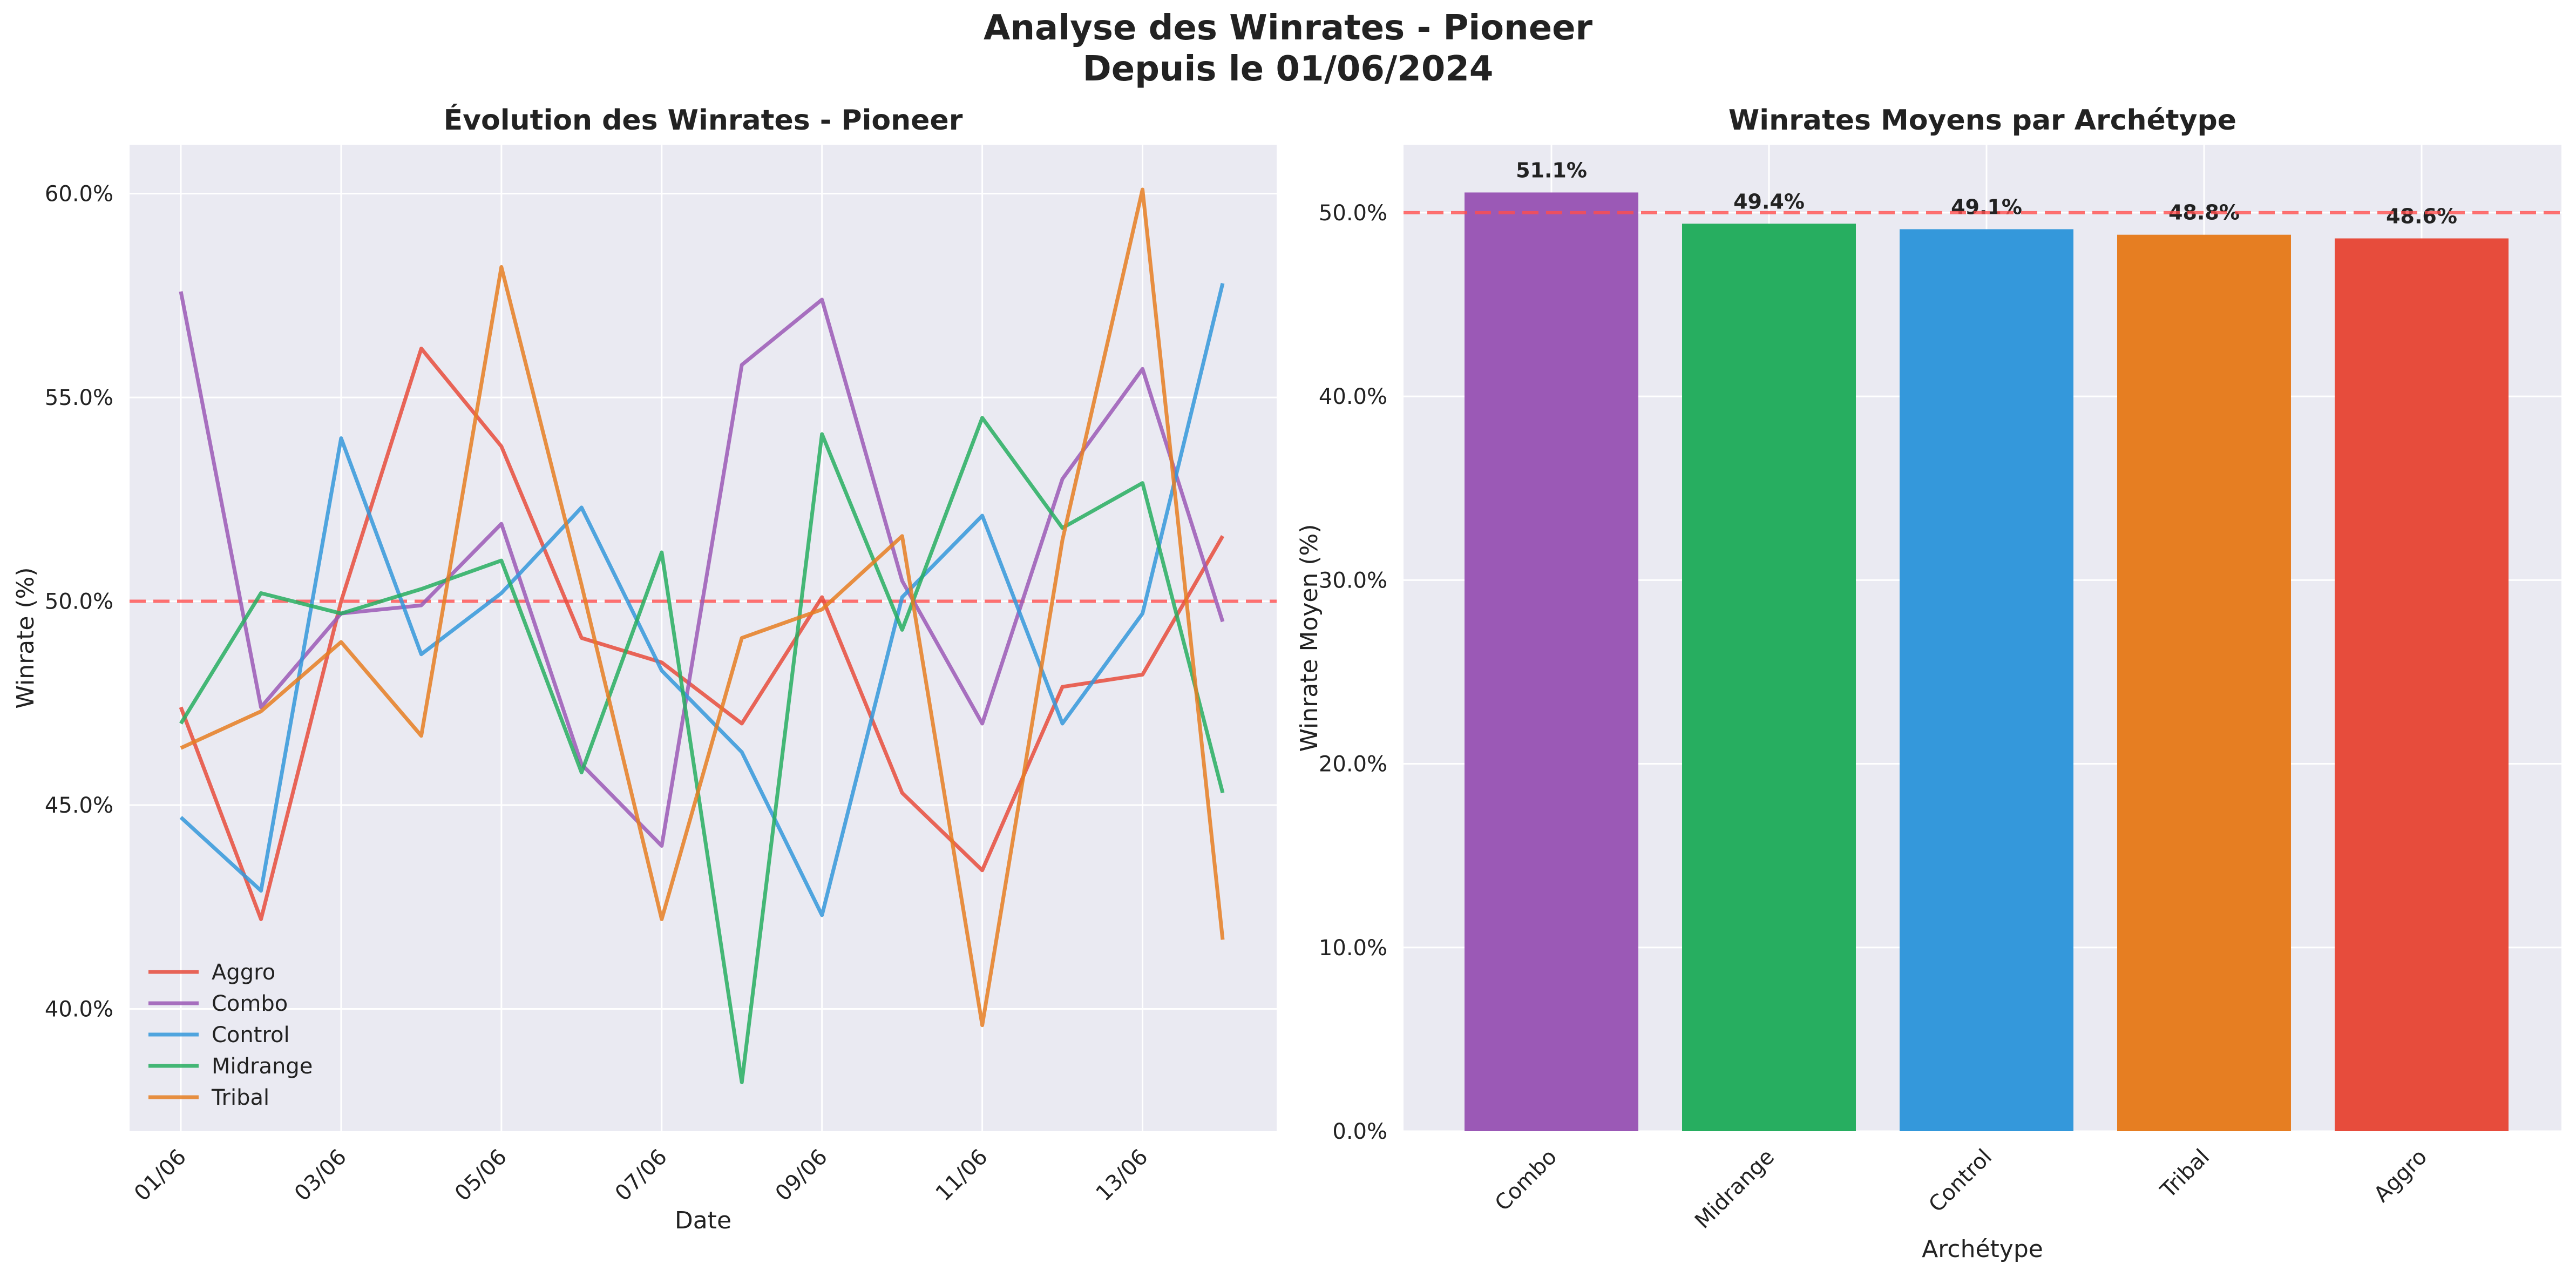 Image resolution: width=2576 pixels, height=1277 pixels. Describe the element at coordinates (1360, 1131) in the screenshot. I see `y-tick-label: 0.0%` at that location.